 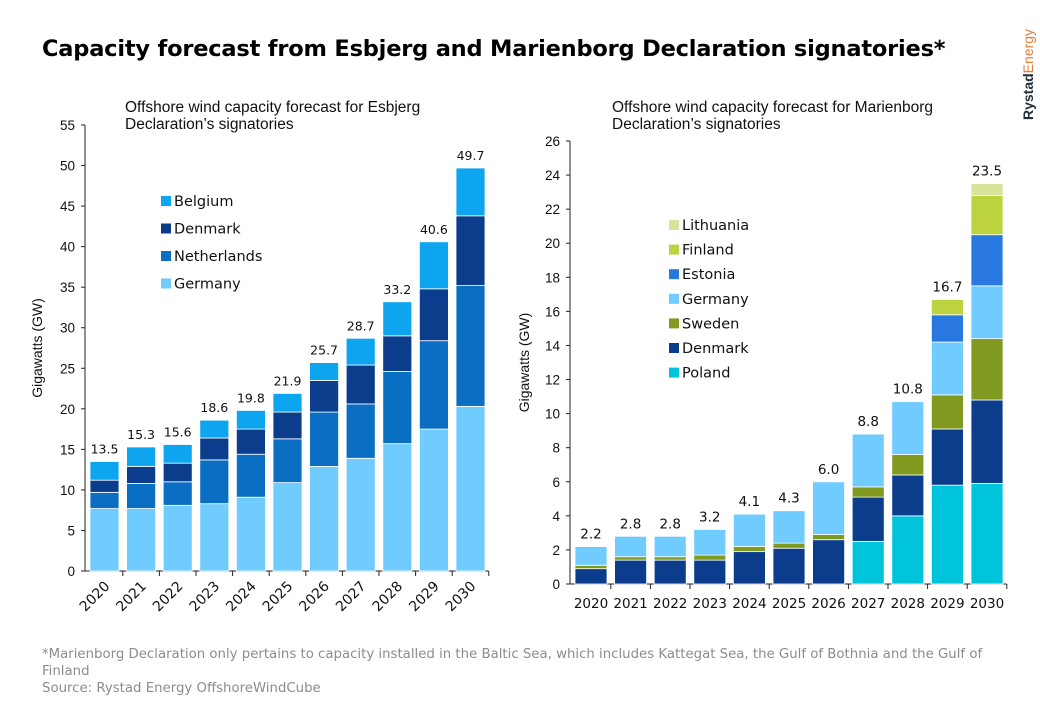 What do you see at coordinates (471, 155) in the screenshot?
I see `total-label: 49.7` at bounding box center [471, 155].